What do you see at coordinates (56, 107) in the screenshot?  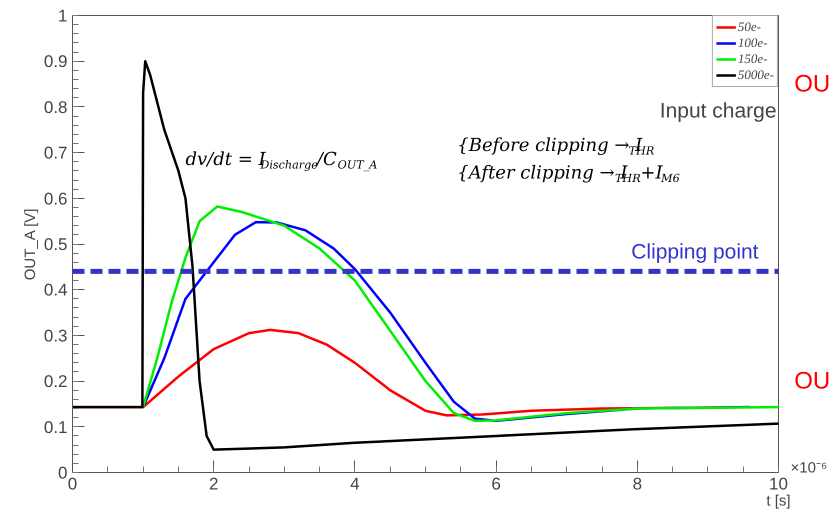 I see `y-tick-label: 0.8` at bounding box center [56, 107].